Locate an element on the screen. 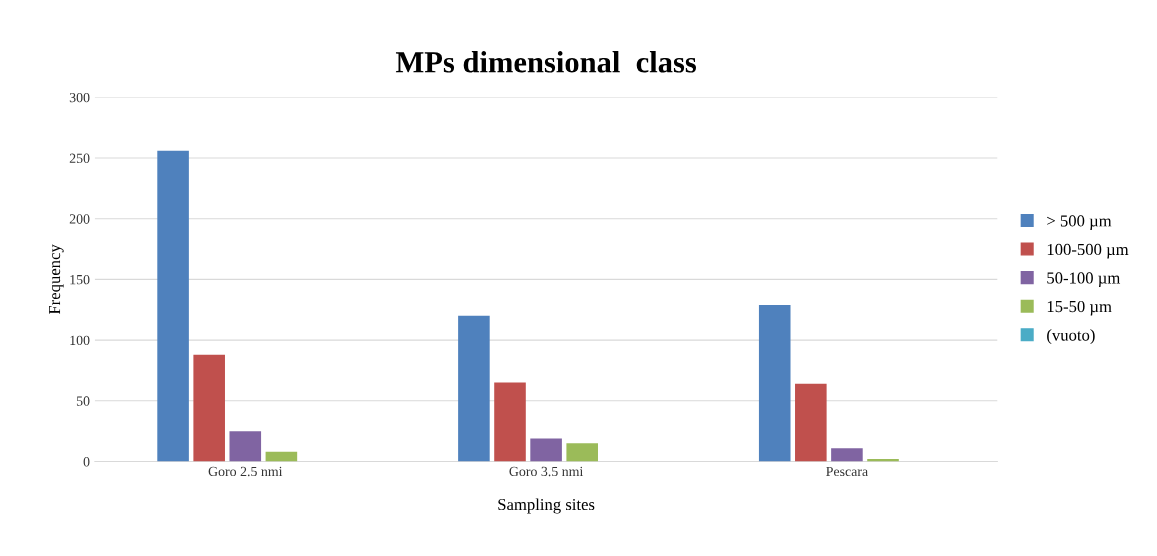 The width and height of the screenshot is (1157, 556). y-tick-label: 0 is located at coordinates (86, 462).